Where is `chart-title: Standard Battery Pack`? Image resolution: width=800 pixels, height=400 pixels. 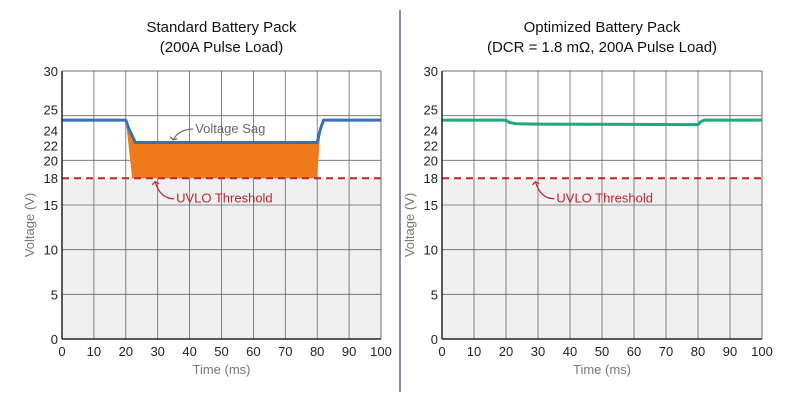
chart-title: Standard Battery Pack is located at coordinates (221, 27).